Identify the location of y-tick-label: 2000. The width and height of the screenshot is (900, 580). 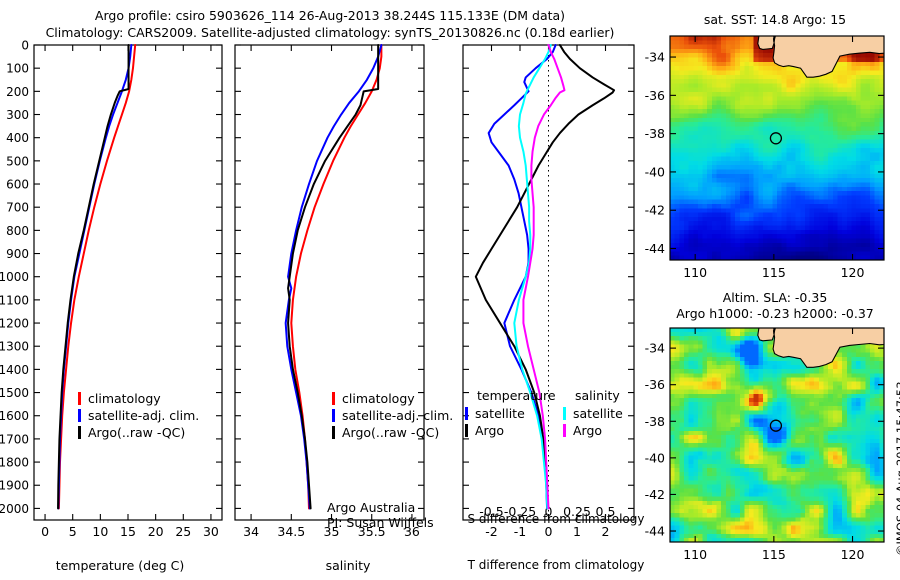
(14, 509).